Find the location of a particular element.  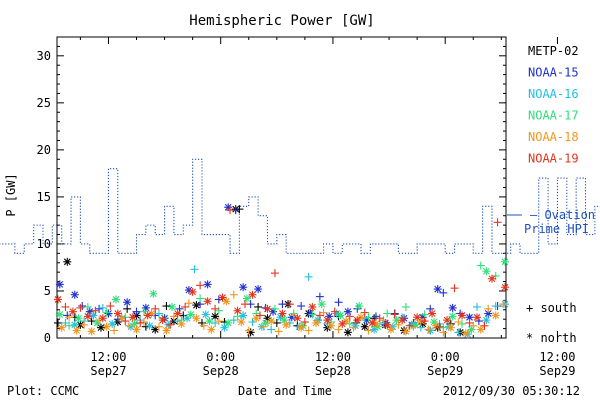

ovation-label-line1: — Ovation is located at coordinates (562, 215).